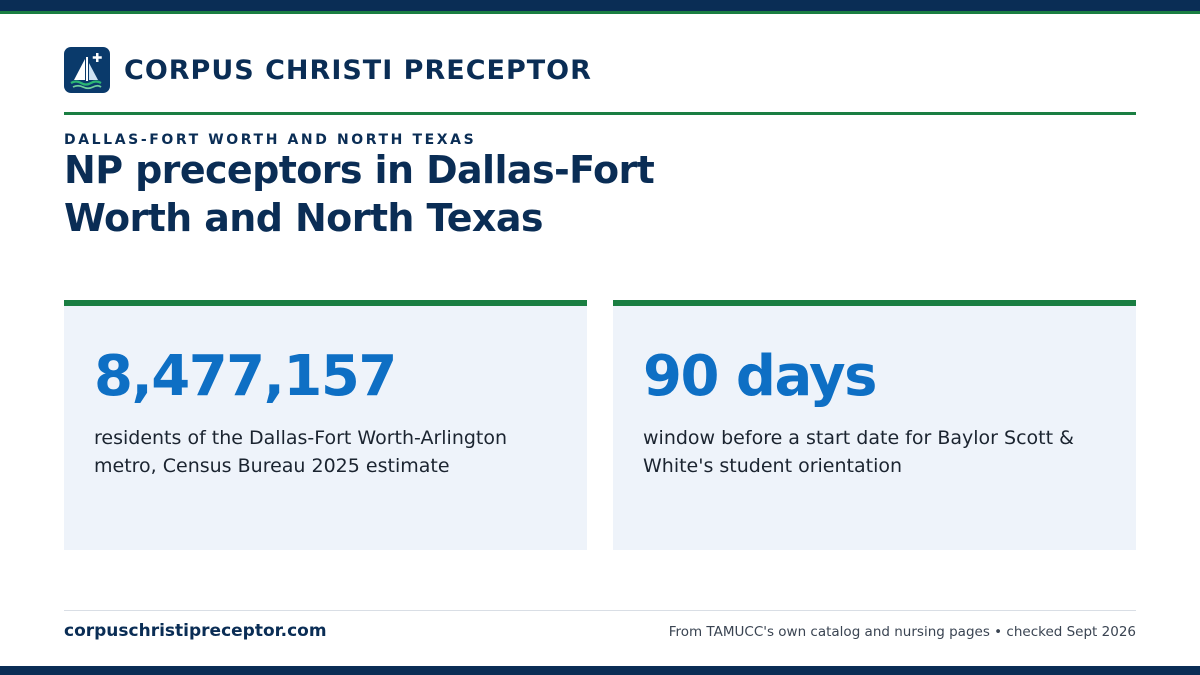  I want to click on region-eyebrow: DALLAS-FORT WORTH AND NORTH TEXAS, so click(270, 140).